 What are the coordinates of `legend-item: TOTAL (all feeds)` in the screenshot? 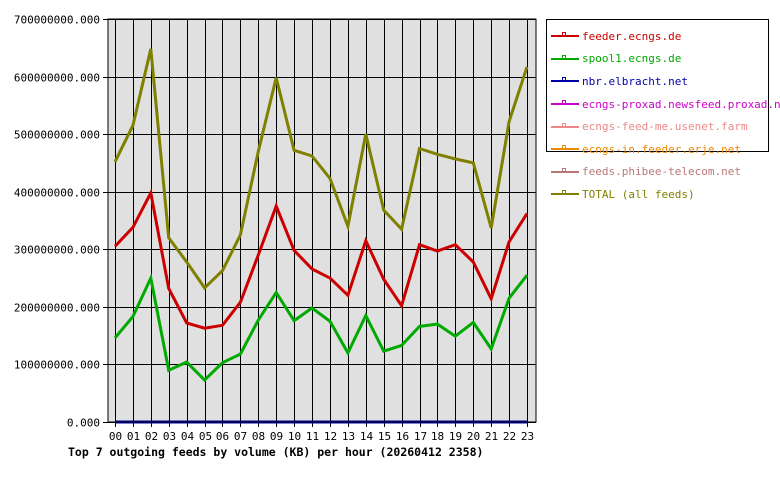 It's located at (659, 194).